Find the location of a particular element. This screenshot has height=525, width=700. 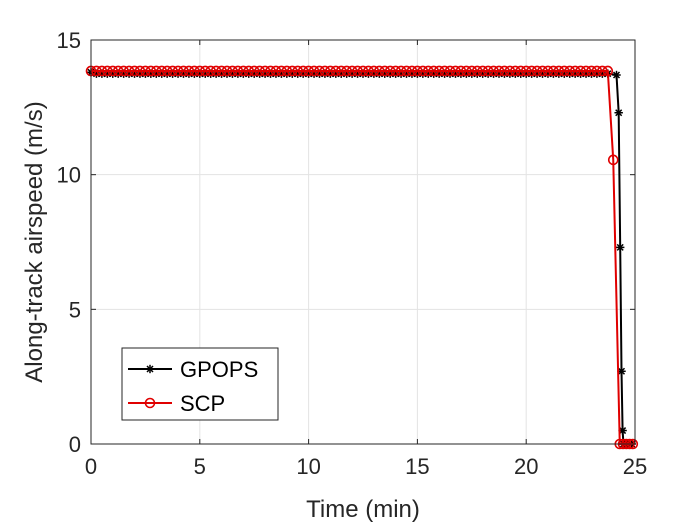

legend-entries: GPOPS SCP is located at coordinates (193, 386).